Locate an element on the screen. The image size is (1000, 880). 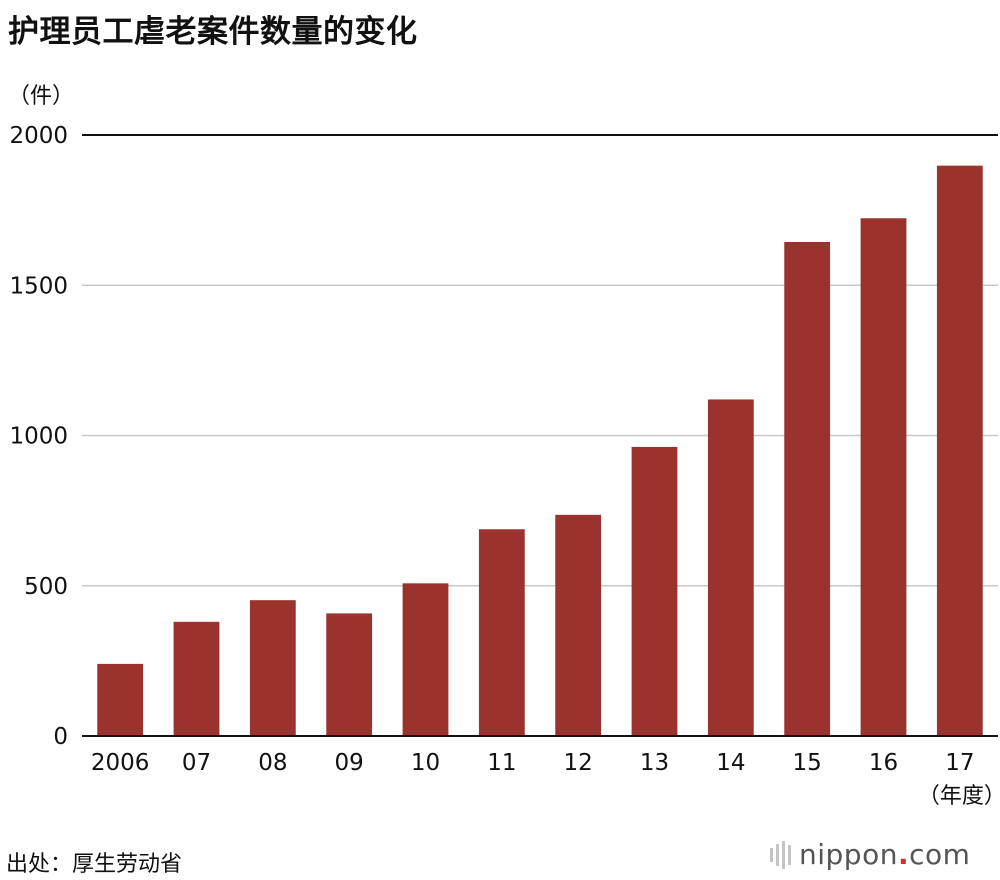
brand-name-right: com is located at coordinates (940, 854).